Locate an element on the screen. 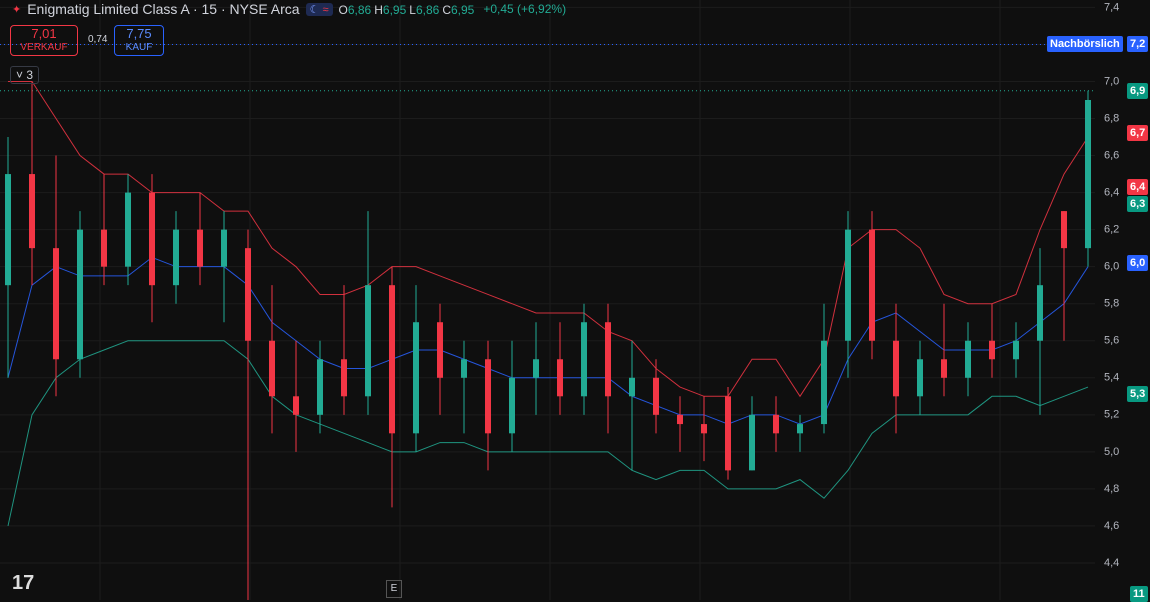 The height and width of the screenshot is (602, 1150). post-market-label: Nachbörslich is located at coordinates (1085, 44).